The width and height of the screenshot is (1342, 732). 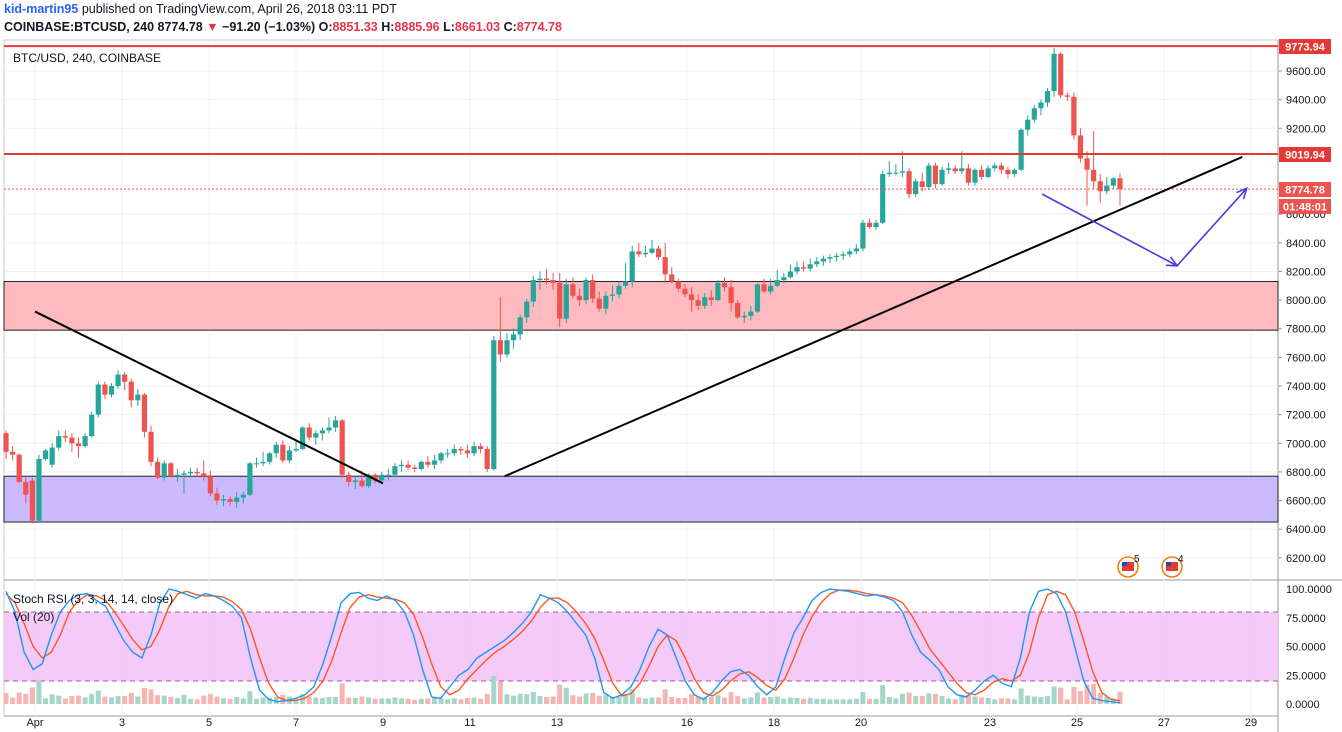 What do you see at coordinates (641, 646) in the screenshot?
I see `stoch-band` at bounding box center [641, 646].